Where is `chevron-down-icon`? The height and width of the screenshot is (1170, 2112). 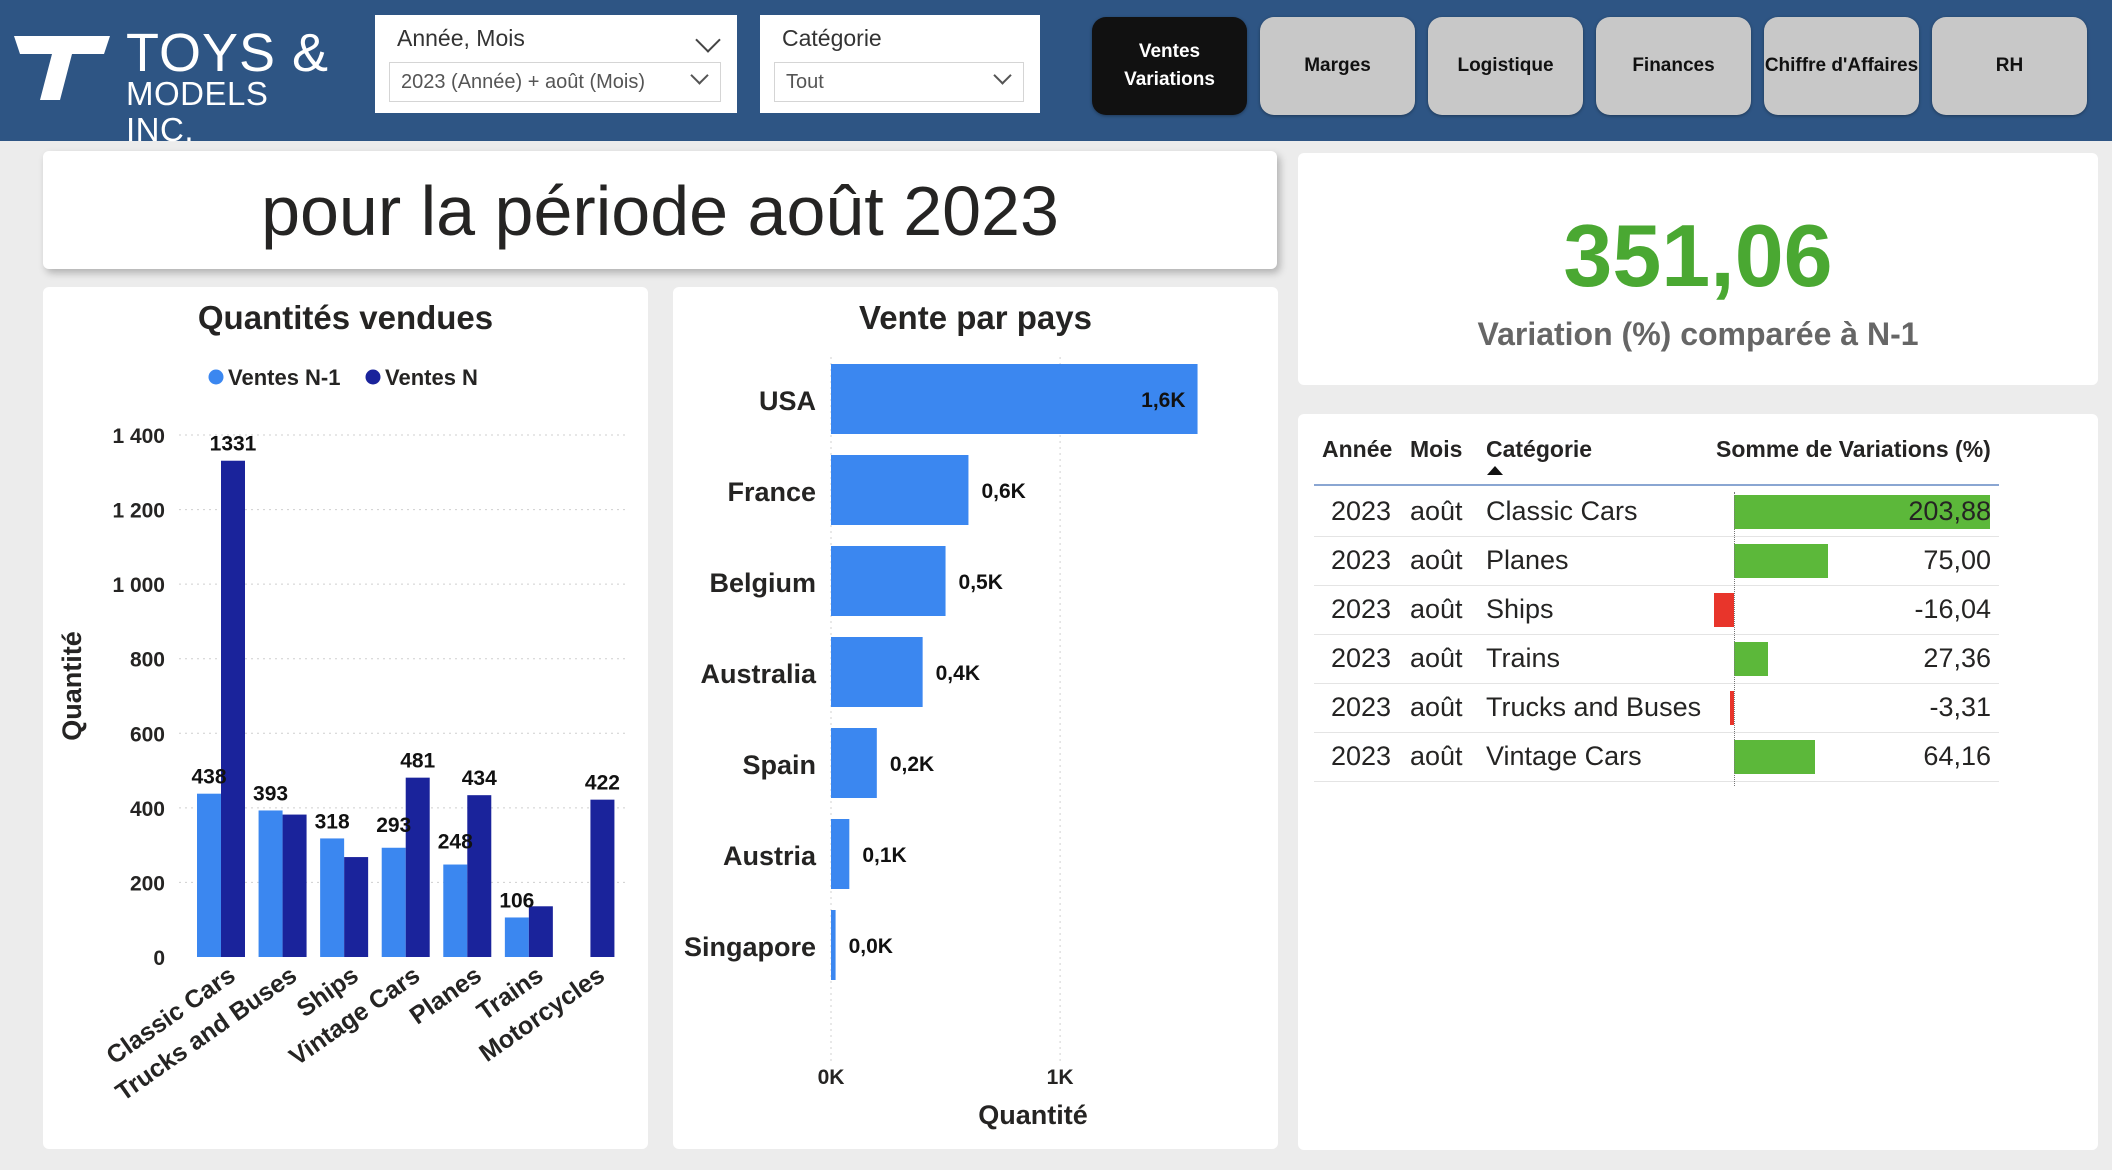 chevron-down-icon is located at coordinates (708, 40).